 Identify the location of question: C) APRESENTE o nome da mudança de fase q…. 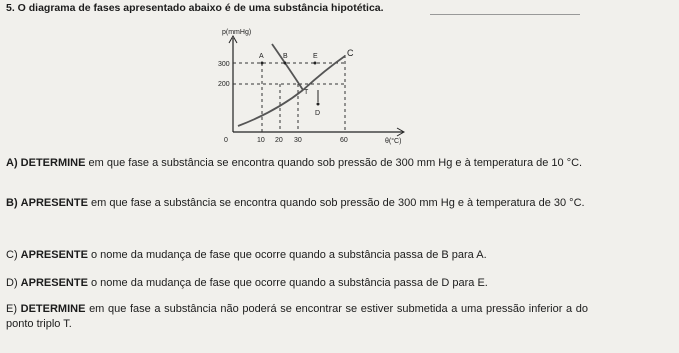
(297, 255).